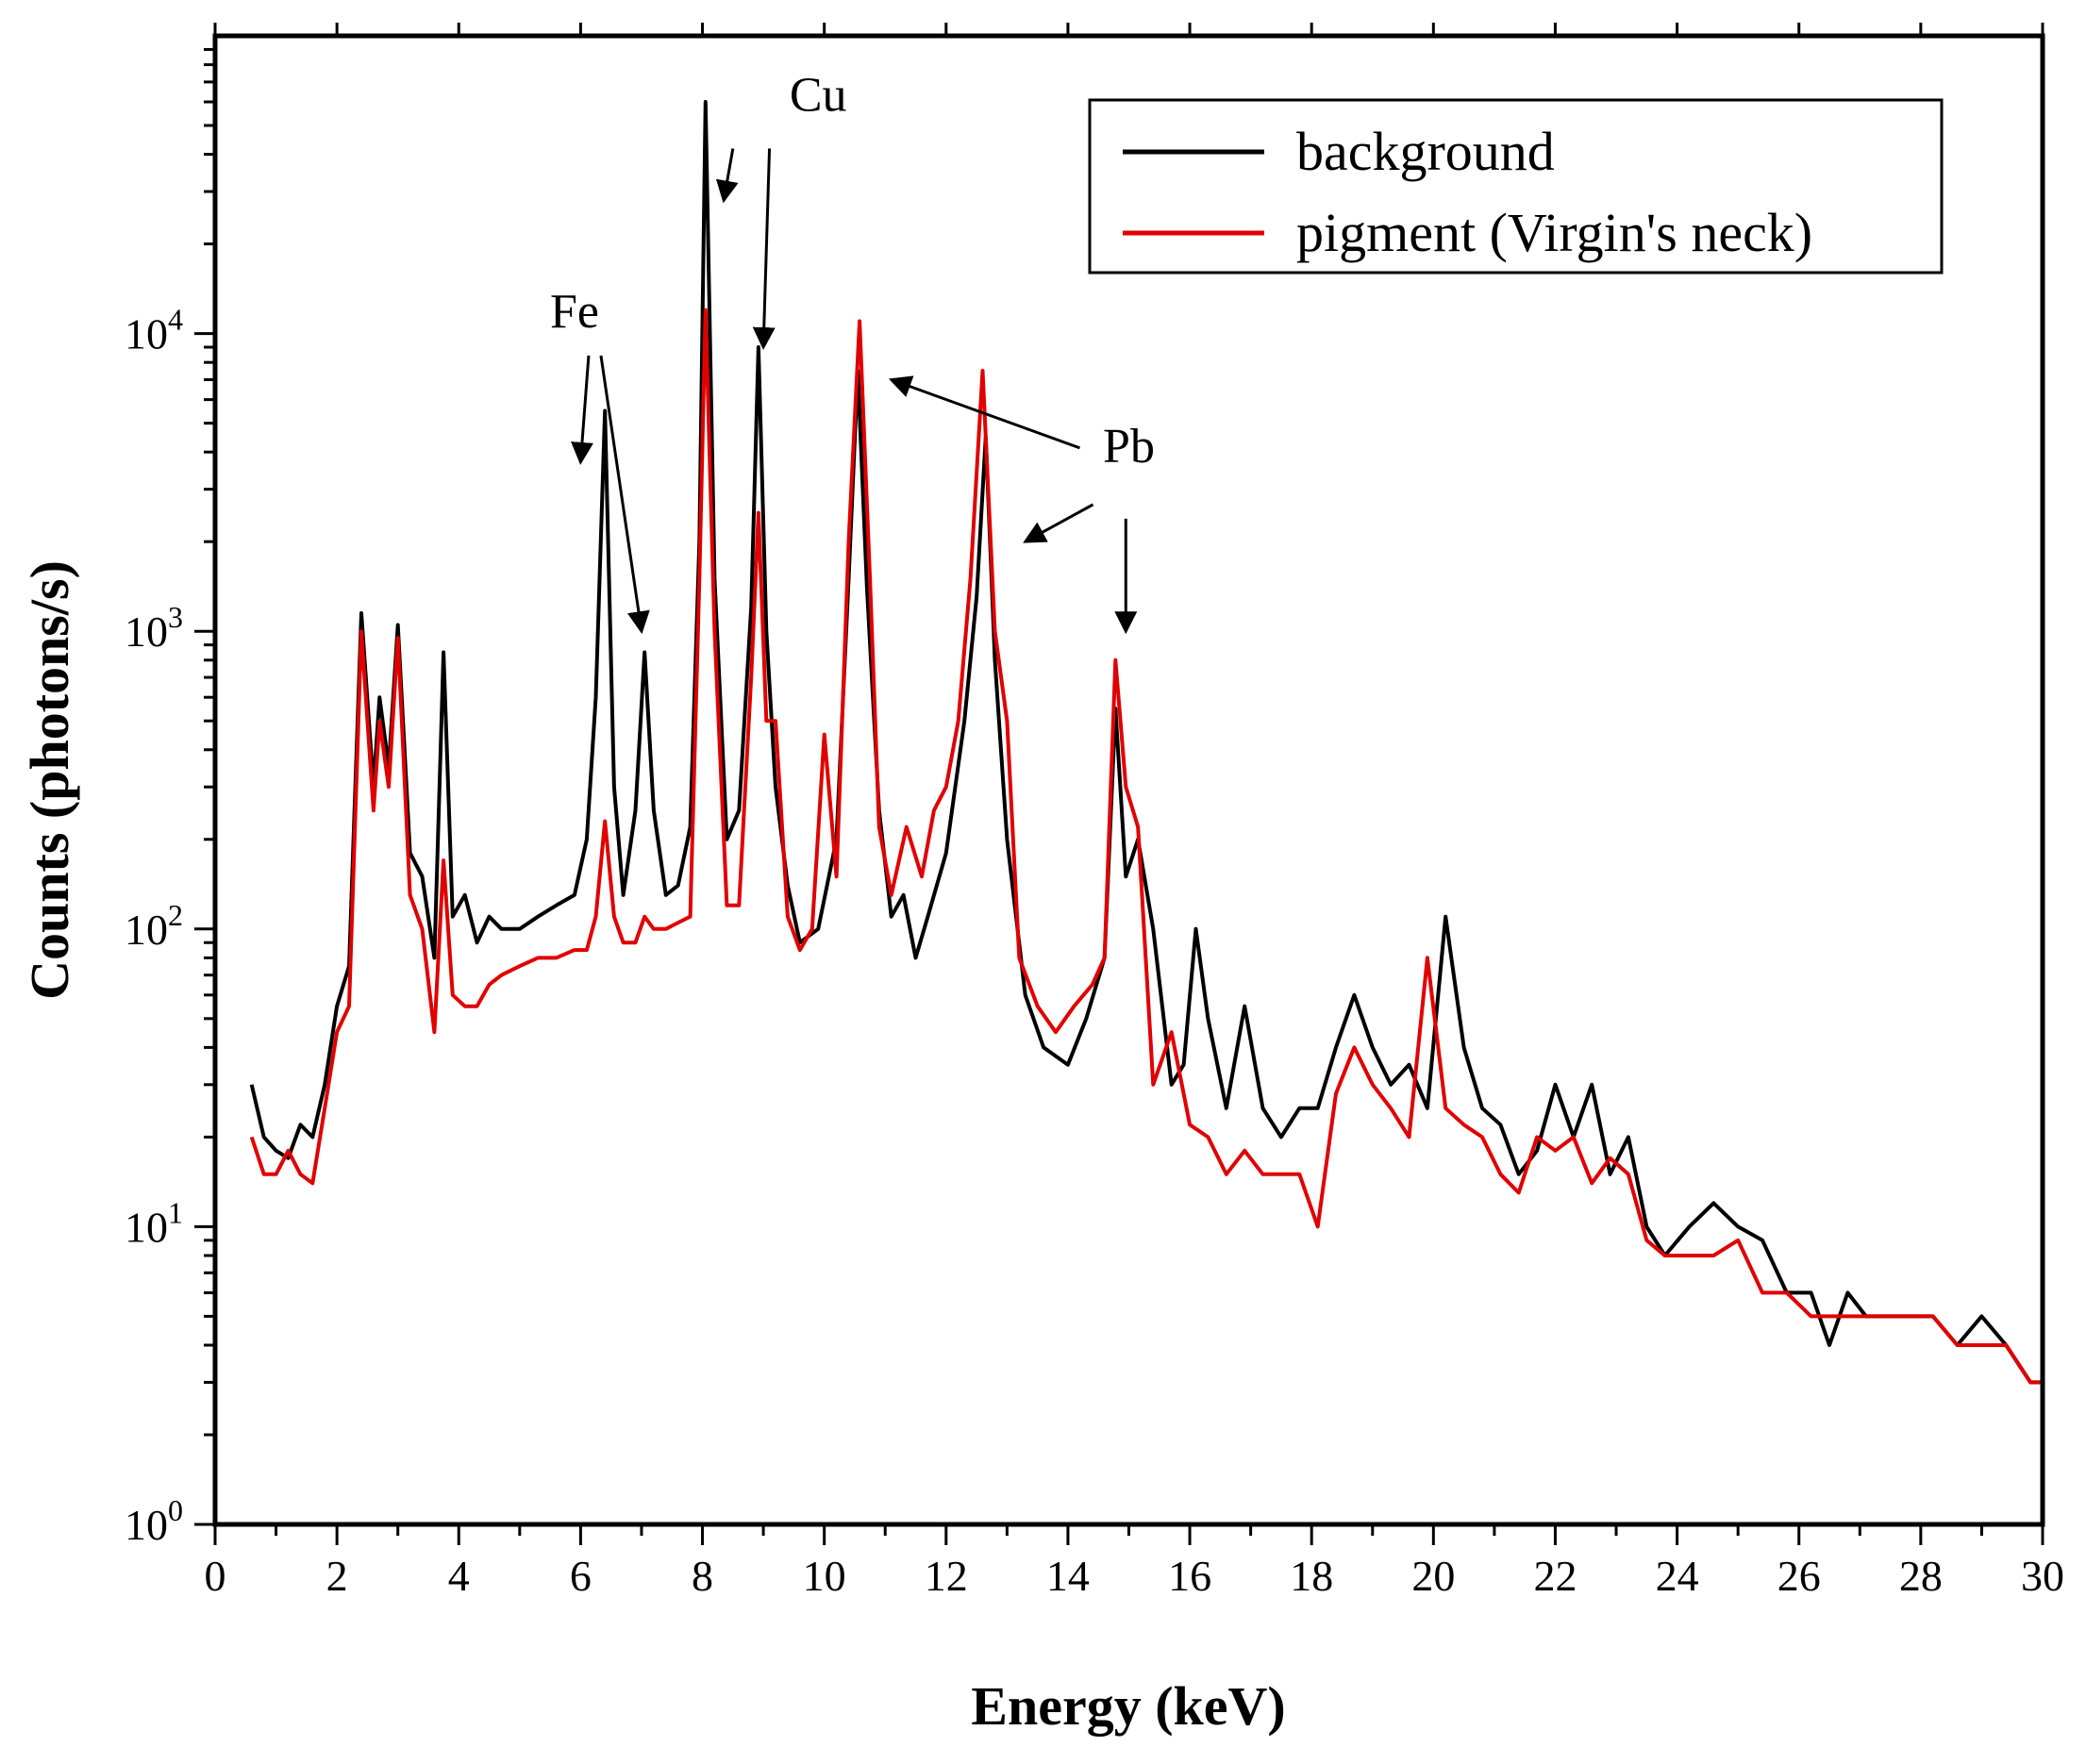 This screenshot has width=2086, height=1764. Describe the element at coordinates (1921, 1576) in the screenshot. I see `x-tick-label: 28` at that location.